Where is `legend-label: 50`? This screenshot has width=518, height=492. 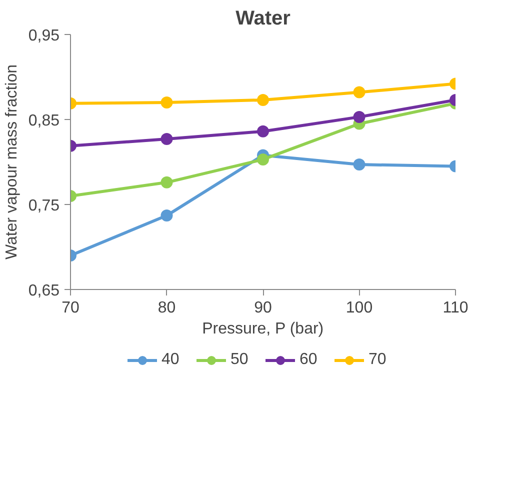 legend-label: 50 is located at coordinates (240, 360).